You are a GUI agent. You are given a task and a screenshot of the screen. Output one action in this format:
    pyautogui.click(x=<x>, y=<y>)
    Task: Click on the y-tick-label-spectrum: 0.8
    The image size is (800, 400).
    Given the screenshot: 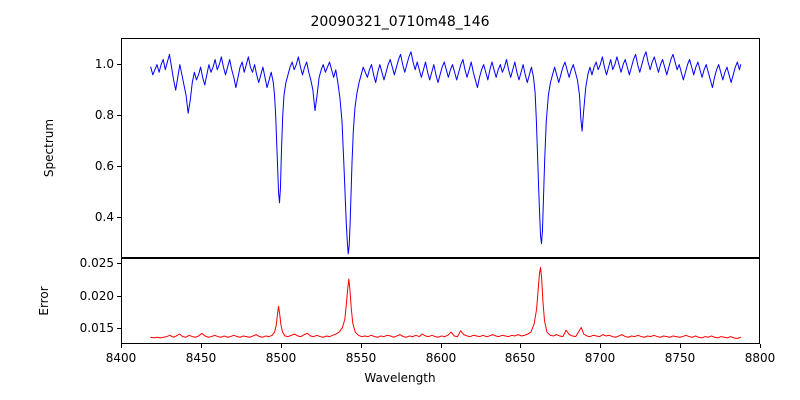 What is the action you would take?
    pyautogui.click(x=104, y=115)
    